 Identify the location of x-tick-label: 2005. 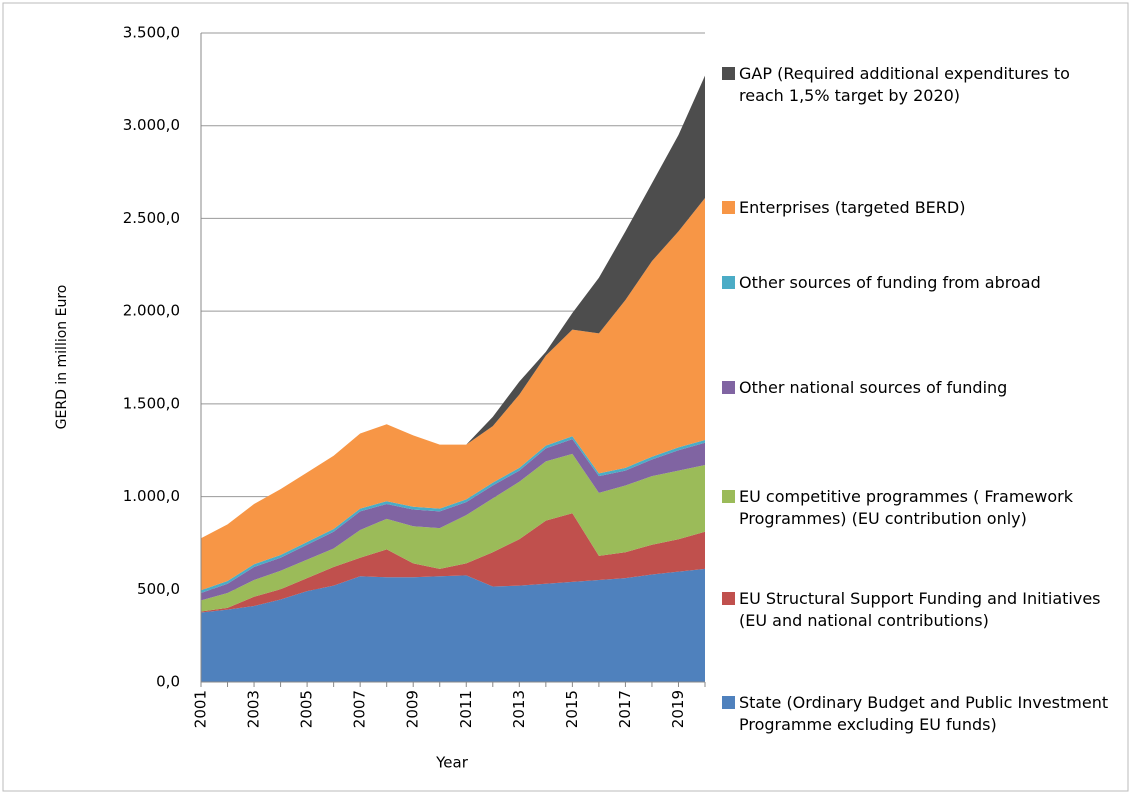
(307, 709).